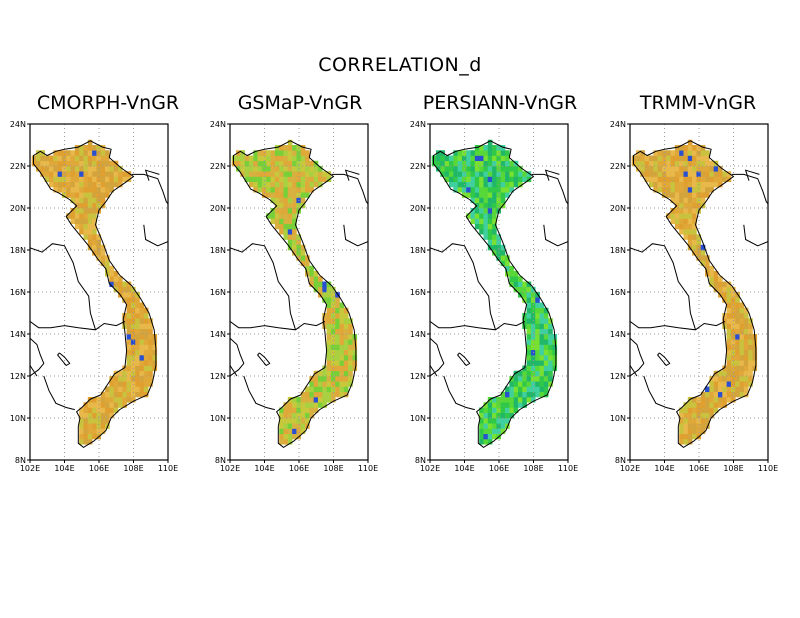 The image size is (800, 618). Describe the element at coordinates (108, 103) in the screenshot. I see `panel-title-cmorph: CMORPH-VnGR` at that location.